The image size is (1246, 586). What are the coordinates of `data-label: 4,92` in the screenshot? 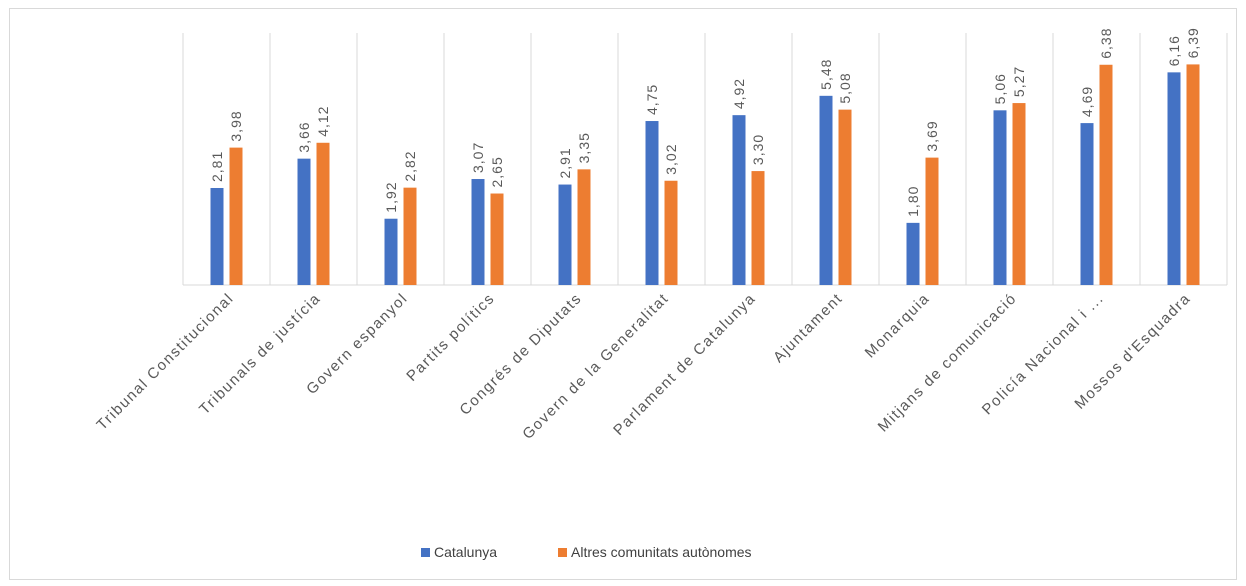 It's located at (739, 93).